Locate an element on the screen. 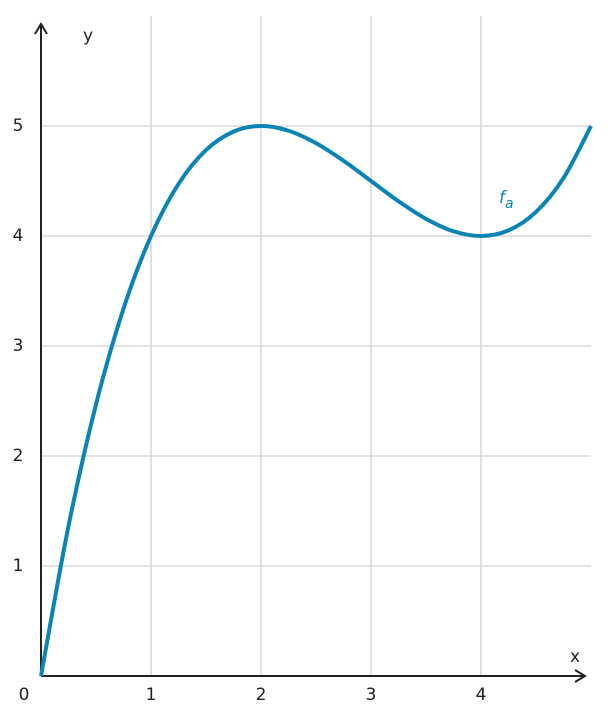 The height and width of the screenshot is (725, 608). curve-label-main: f is located at coordinates (503, 198).